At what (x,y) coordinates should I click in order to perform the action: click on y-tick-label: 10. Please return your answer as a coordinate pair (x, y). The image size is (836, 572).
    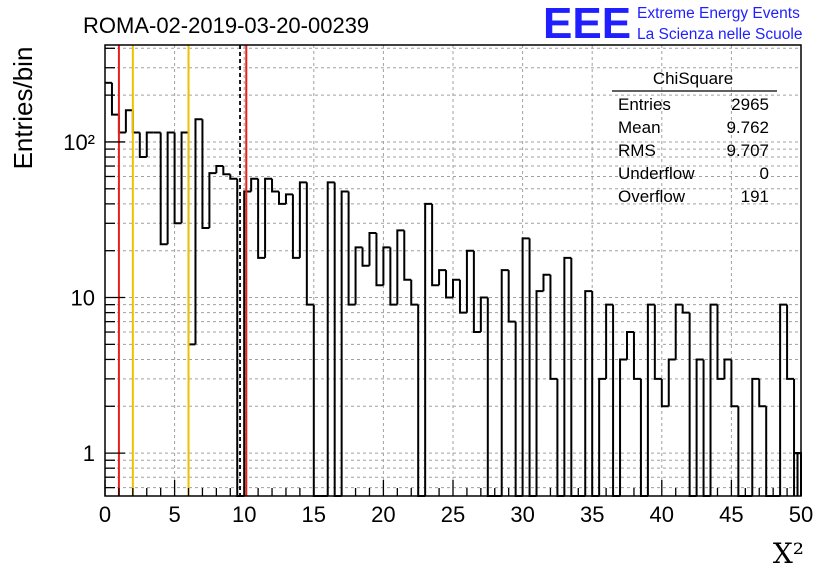
    Looking at the image, I should click on (83, 298).